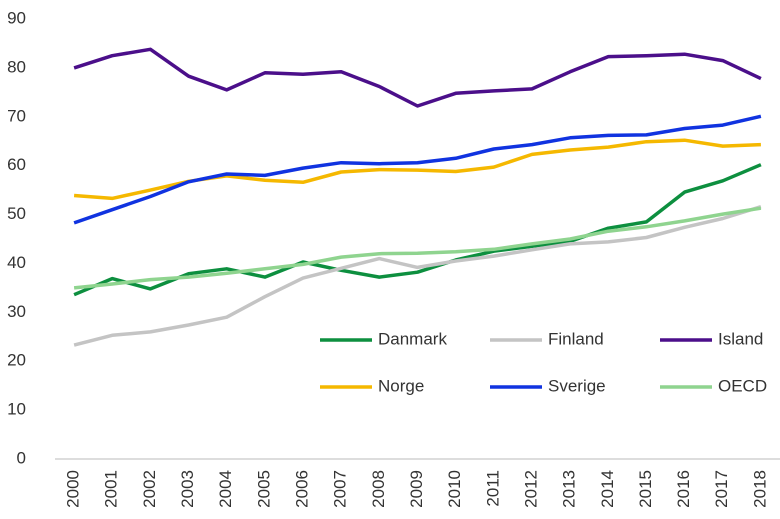  I want to click on x-tick-label: 2009, so click(416, 489).